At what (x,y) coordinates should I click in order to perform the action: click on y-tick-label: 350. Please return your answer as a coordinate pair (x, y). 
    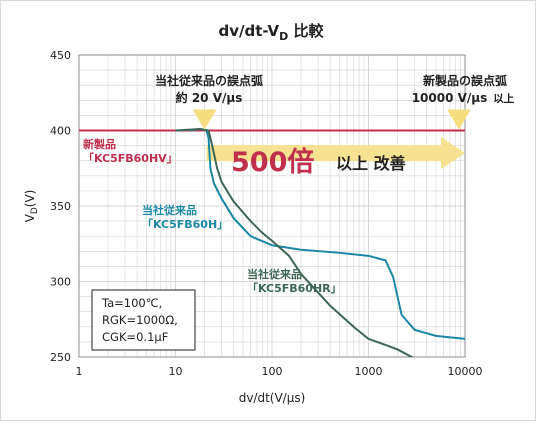
    Looking at the image, I should click on (60, 206).